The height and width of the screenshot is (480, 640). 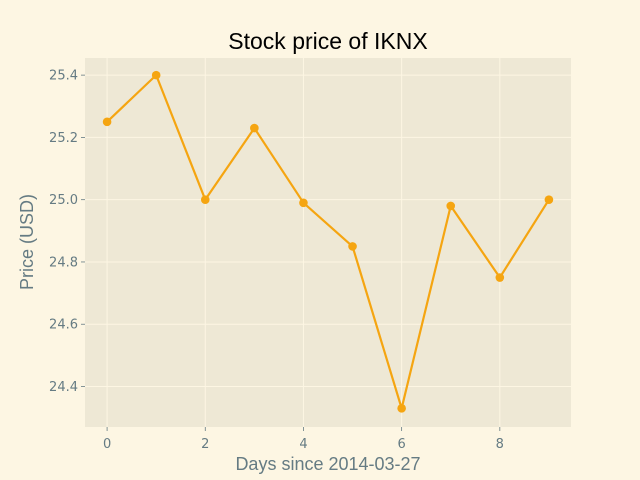 I want to click on x-axis-ticks: 0 2 4 6 8, so click(x=303, y=439).